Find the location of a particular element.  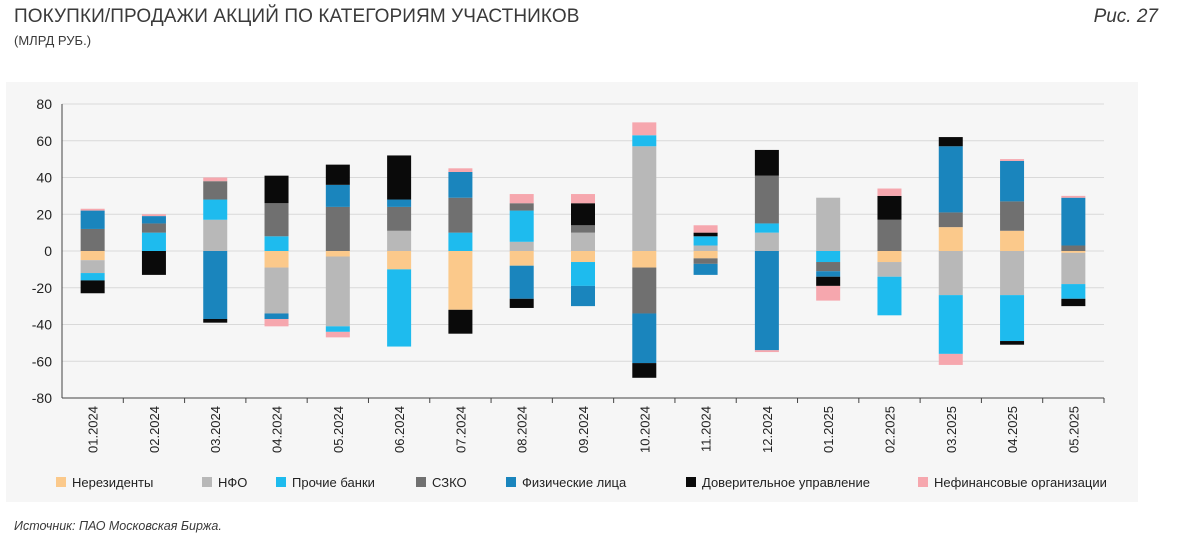

y-tick-label: -60 is located at coordinates (42, 361).